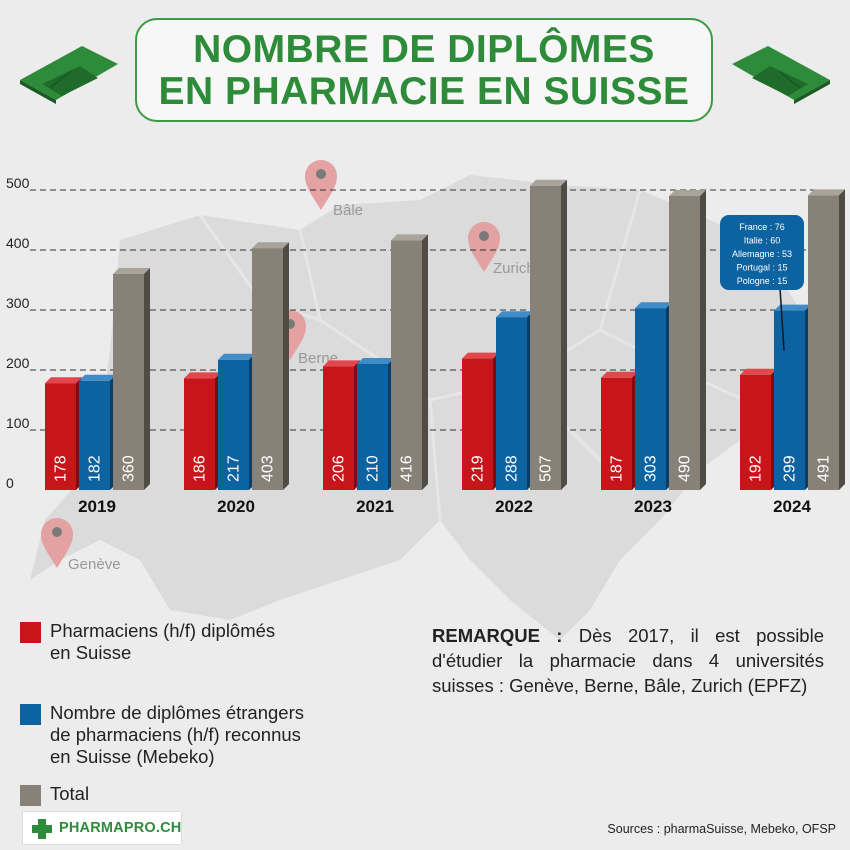  I want to click on chart-title-line-1: NOMBRE DE DIPLÔMES, so click(424, 49).